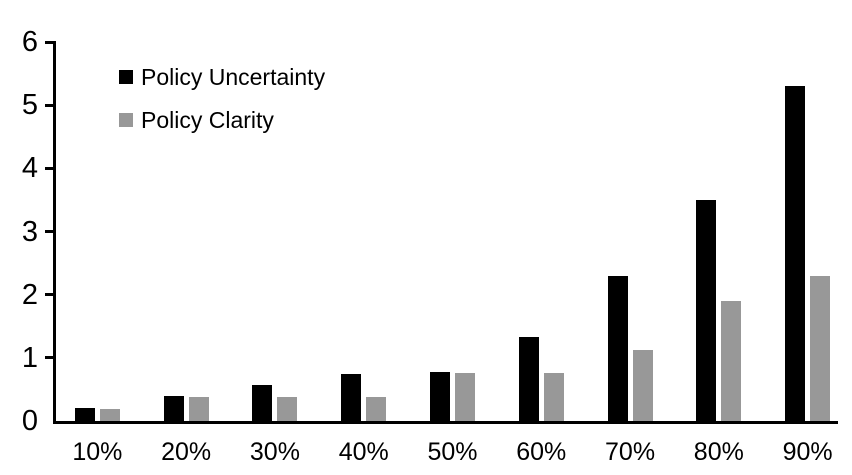 This screenshot has height=475, width=852. What do you see at coordinates (29, 105) in the screenshot?
I see `y-tick-label: 5` at bounding box center [29, 105].